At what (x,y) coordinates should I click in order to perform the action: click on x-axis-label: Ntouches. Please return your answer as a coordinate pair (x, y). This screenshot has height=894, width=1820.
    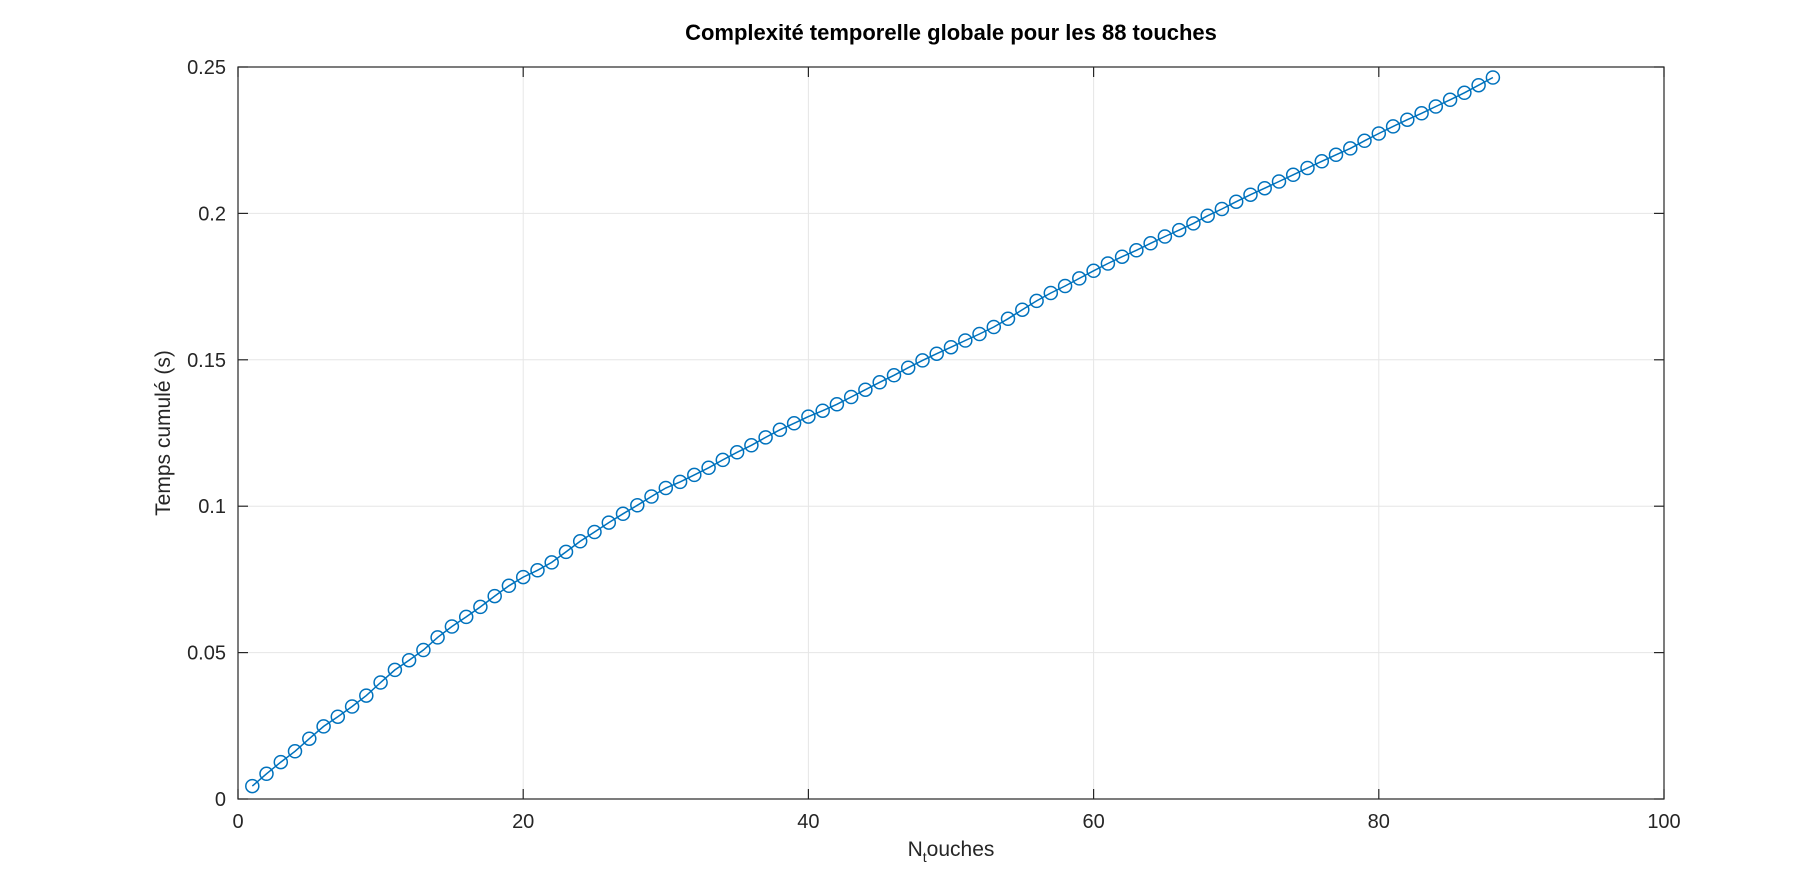
    Looking at the image, I should click on (951, 851).